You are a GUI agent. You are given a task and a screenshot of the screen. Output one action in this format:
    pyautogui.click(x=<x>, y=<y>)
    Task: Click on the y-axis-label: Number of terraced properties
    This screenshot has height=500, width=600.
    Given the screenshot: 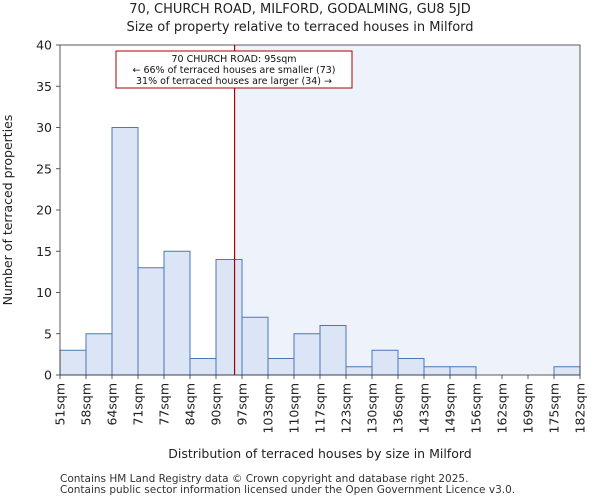 What is the action you would take?
    pyautogui.click(x=7, y=210)
    